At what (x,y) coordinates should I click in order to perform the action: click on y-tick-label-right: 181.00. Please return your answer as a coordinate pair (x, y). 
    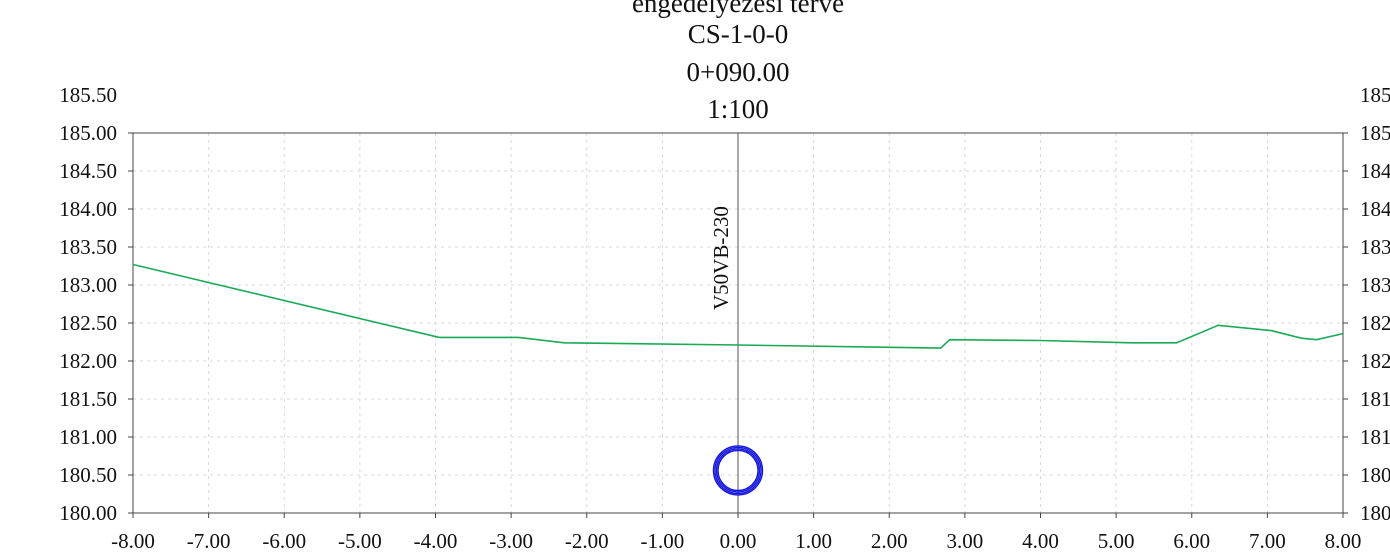
    Looking at the image, I should click on (1375, 437).